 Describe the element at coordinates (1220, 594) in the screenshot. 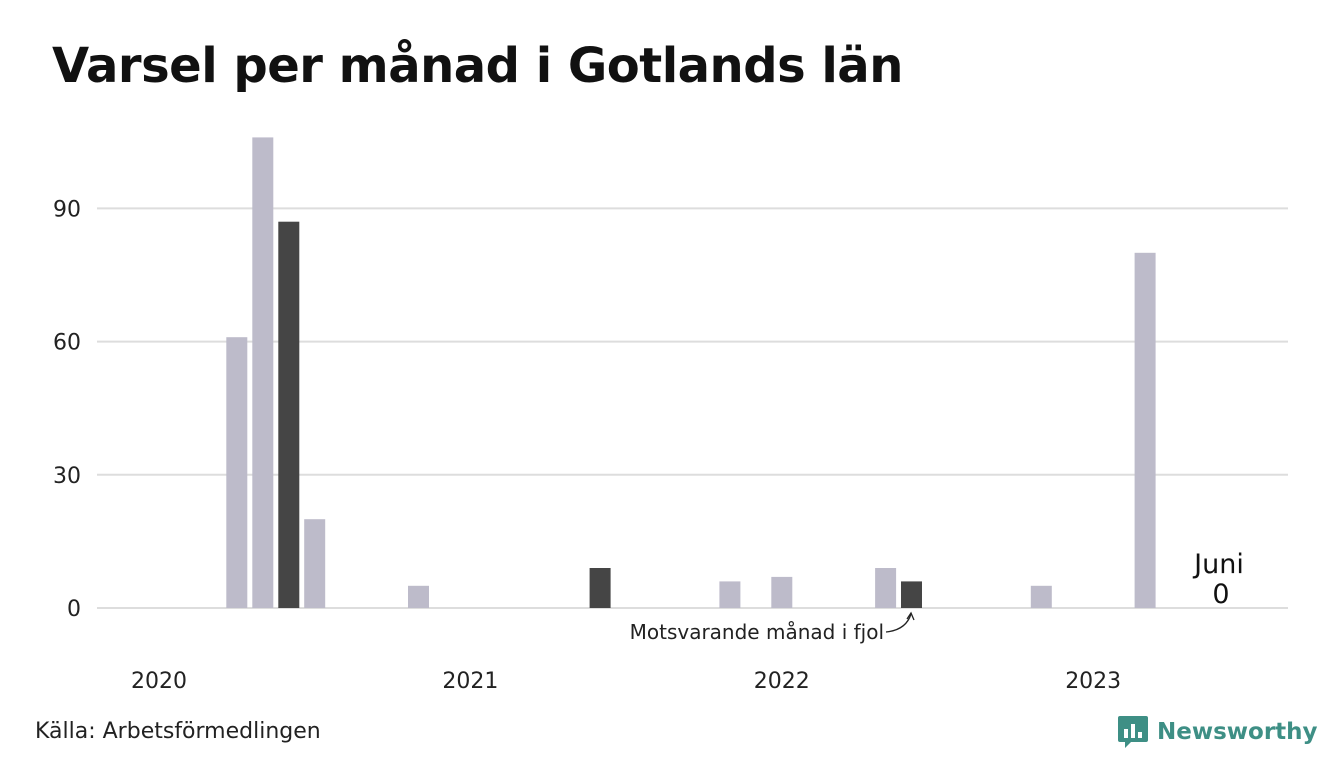

I see `current-value-label: 0` at that location.